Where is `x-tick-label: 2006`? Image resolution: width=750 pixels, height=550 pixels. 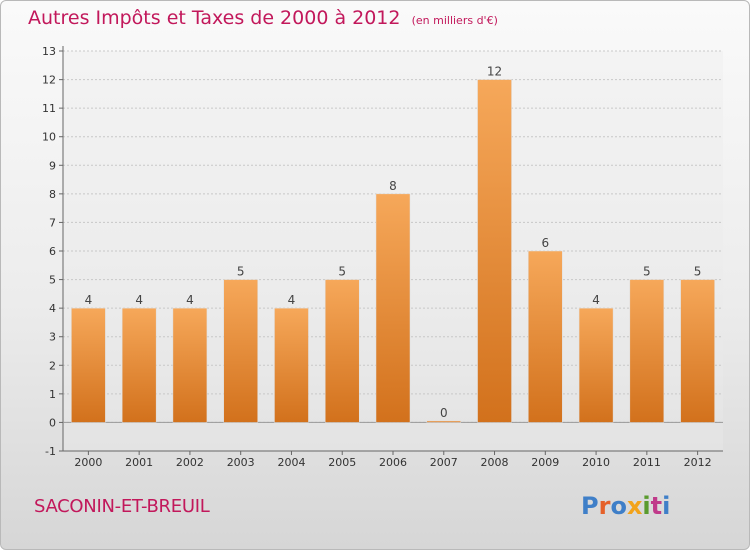
x-tick-label: 2006 is located at coordinates (393, 462).